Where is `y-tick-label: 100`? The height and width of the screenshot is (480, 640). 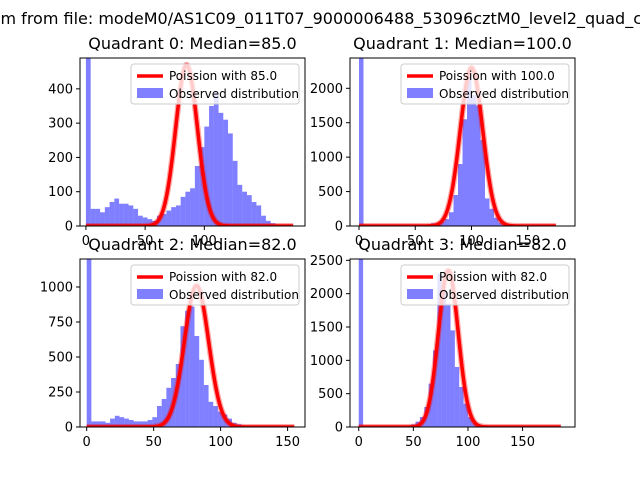
y-tick-label: 100 is located at coordinates (60, 192).